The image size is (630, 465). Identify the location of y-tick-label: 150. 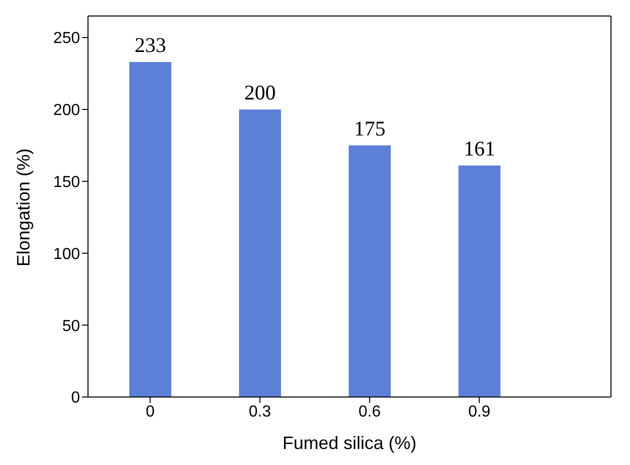
(66, 183).